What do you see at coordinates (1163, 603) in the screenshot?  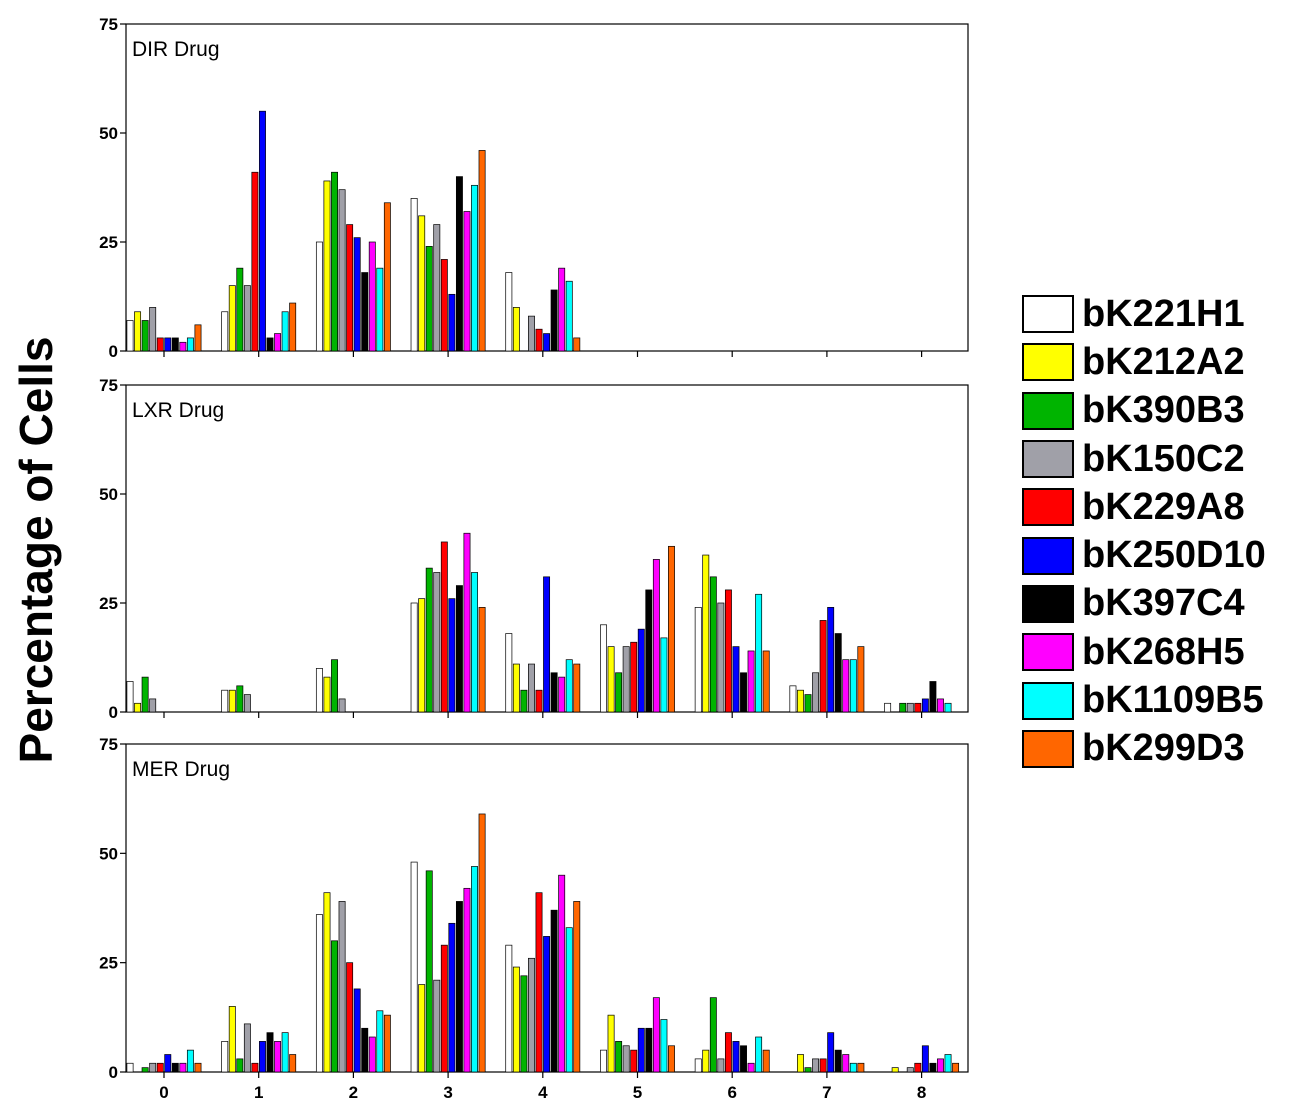 I see `legend-label: bK397C4` at bounding box center [1163, 603].